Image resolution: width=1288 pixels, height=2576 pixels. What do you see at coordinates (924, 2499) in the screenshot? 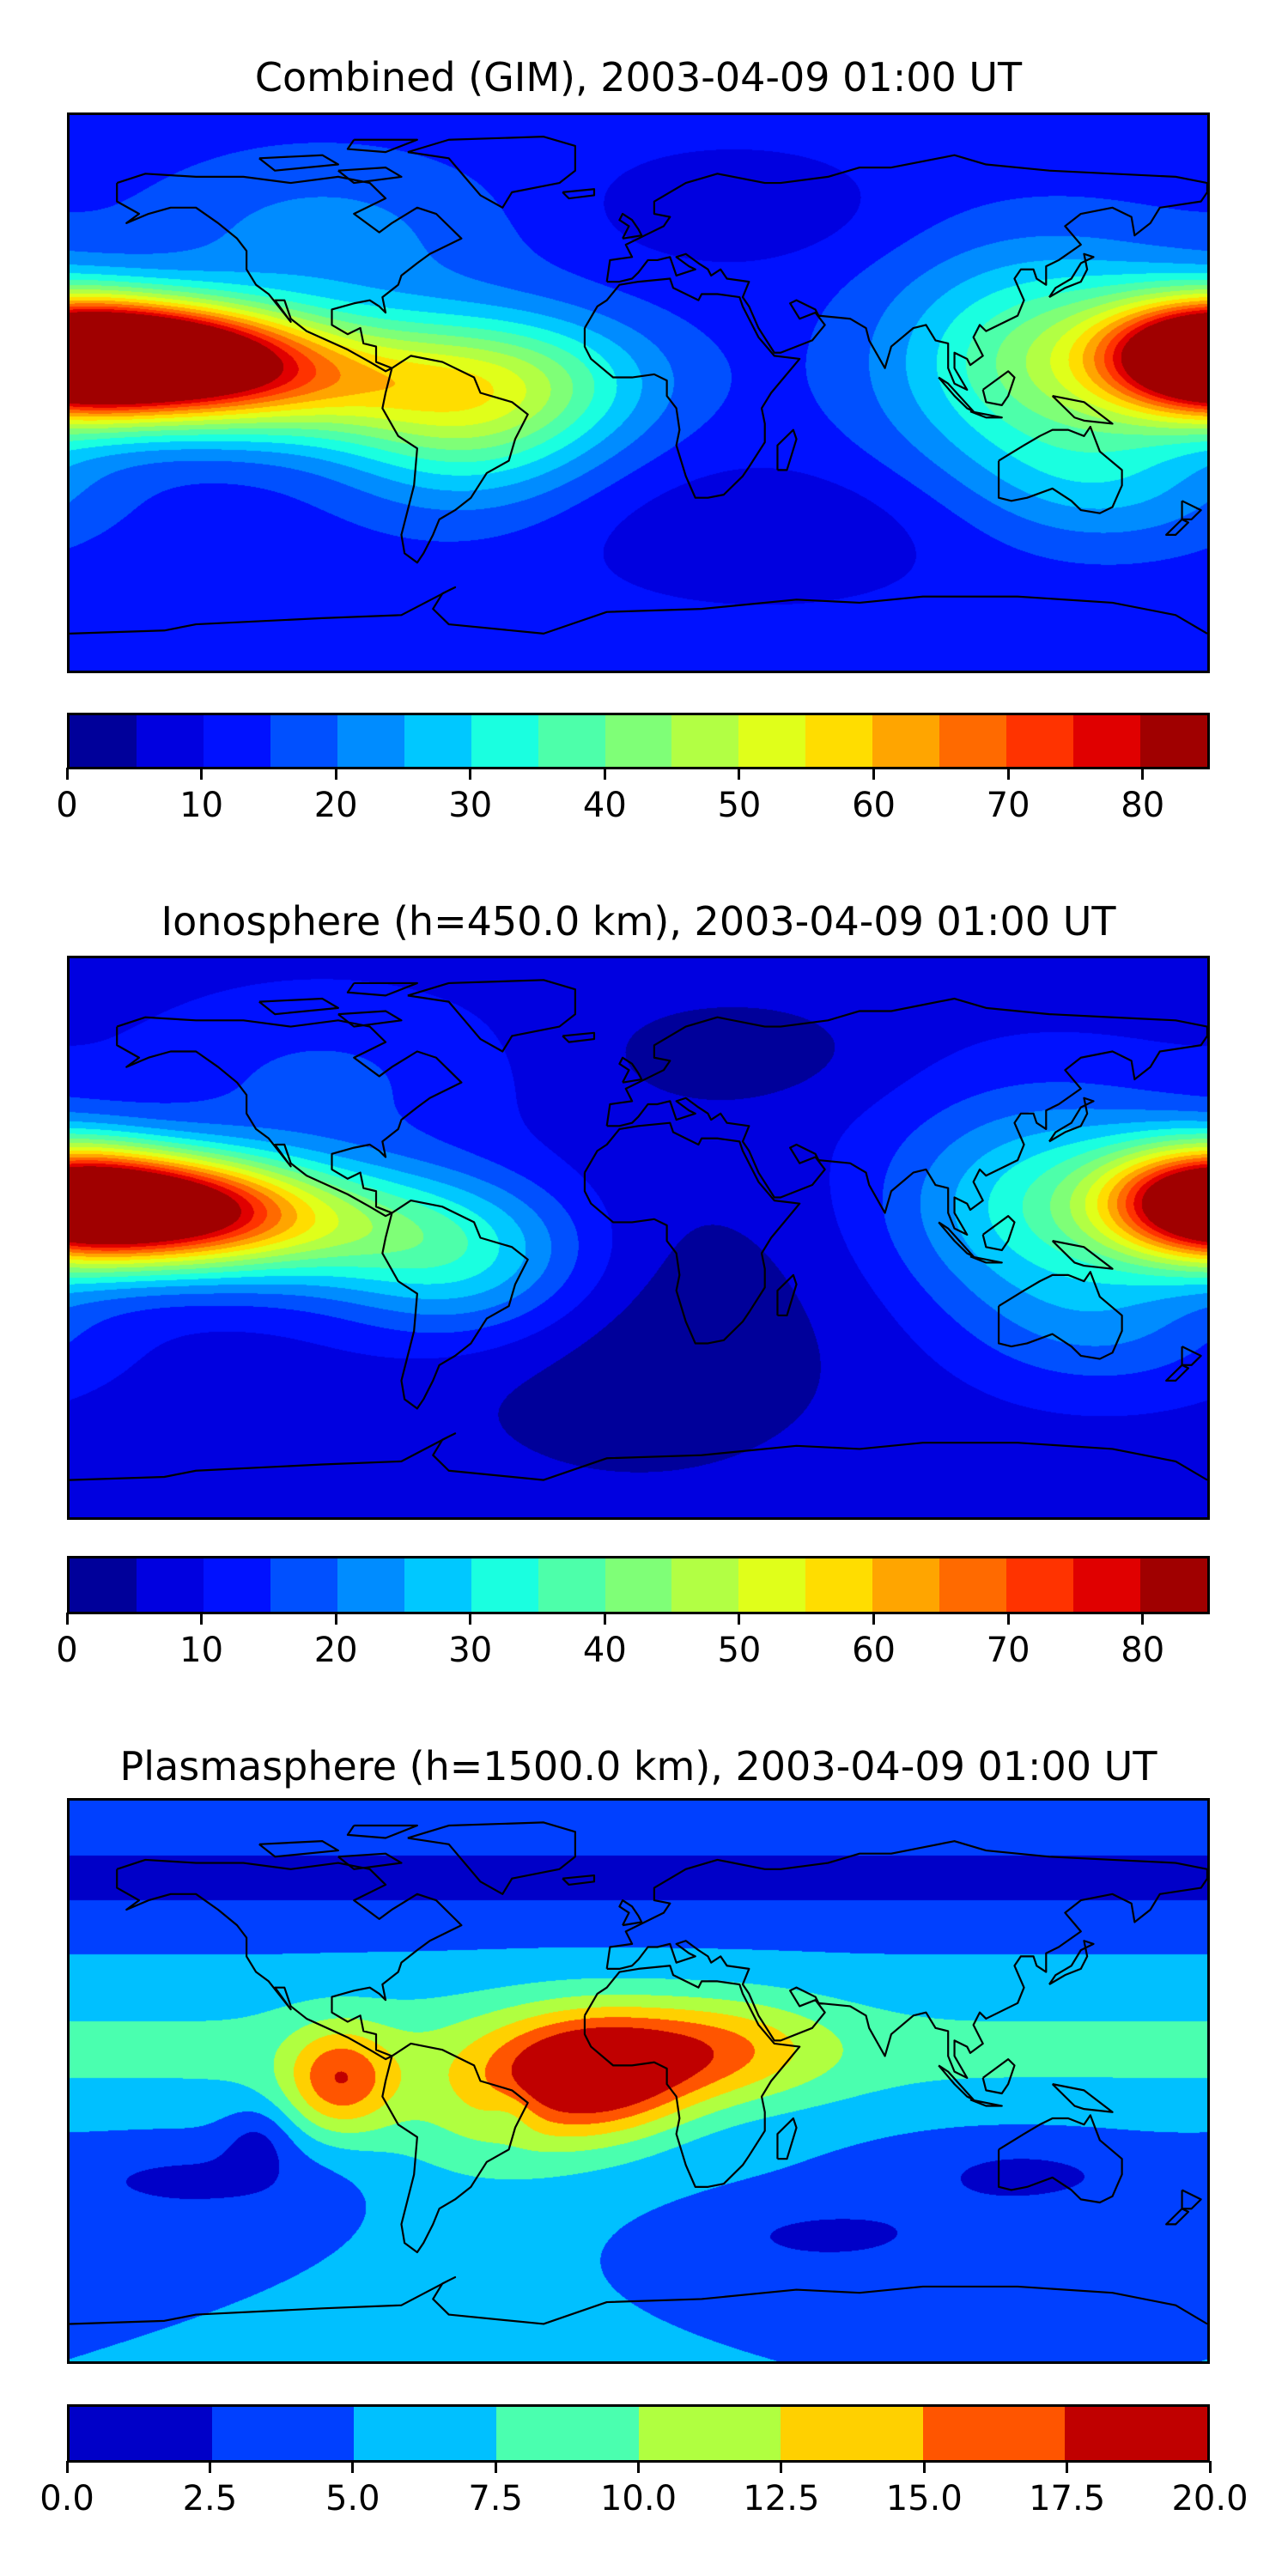
I see `colorbar-tick-label: 15.0` at bounding box center [924, 2499].